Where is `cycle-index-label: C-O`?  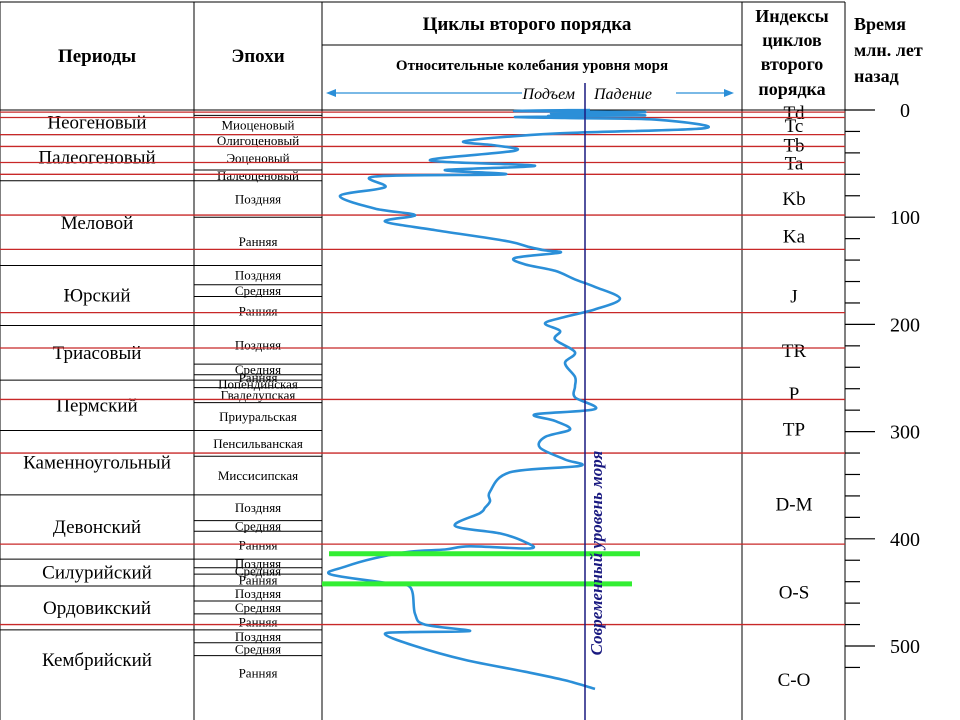 cycle-index-label: C-O is located at coordinates (794, 680).